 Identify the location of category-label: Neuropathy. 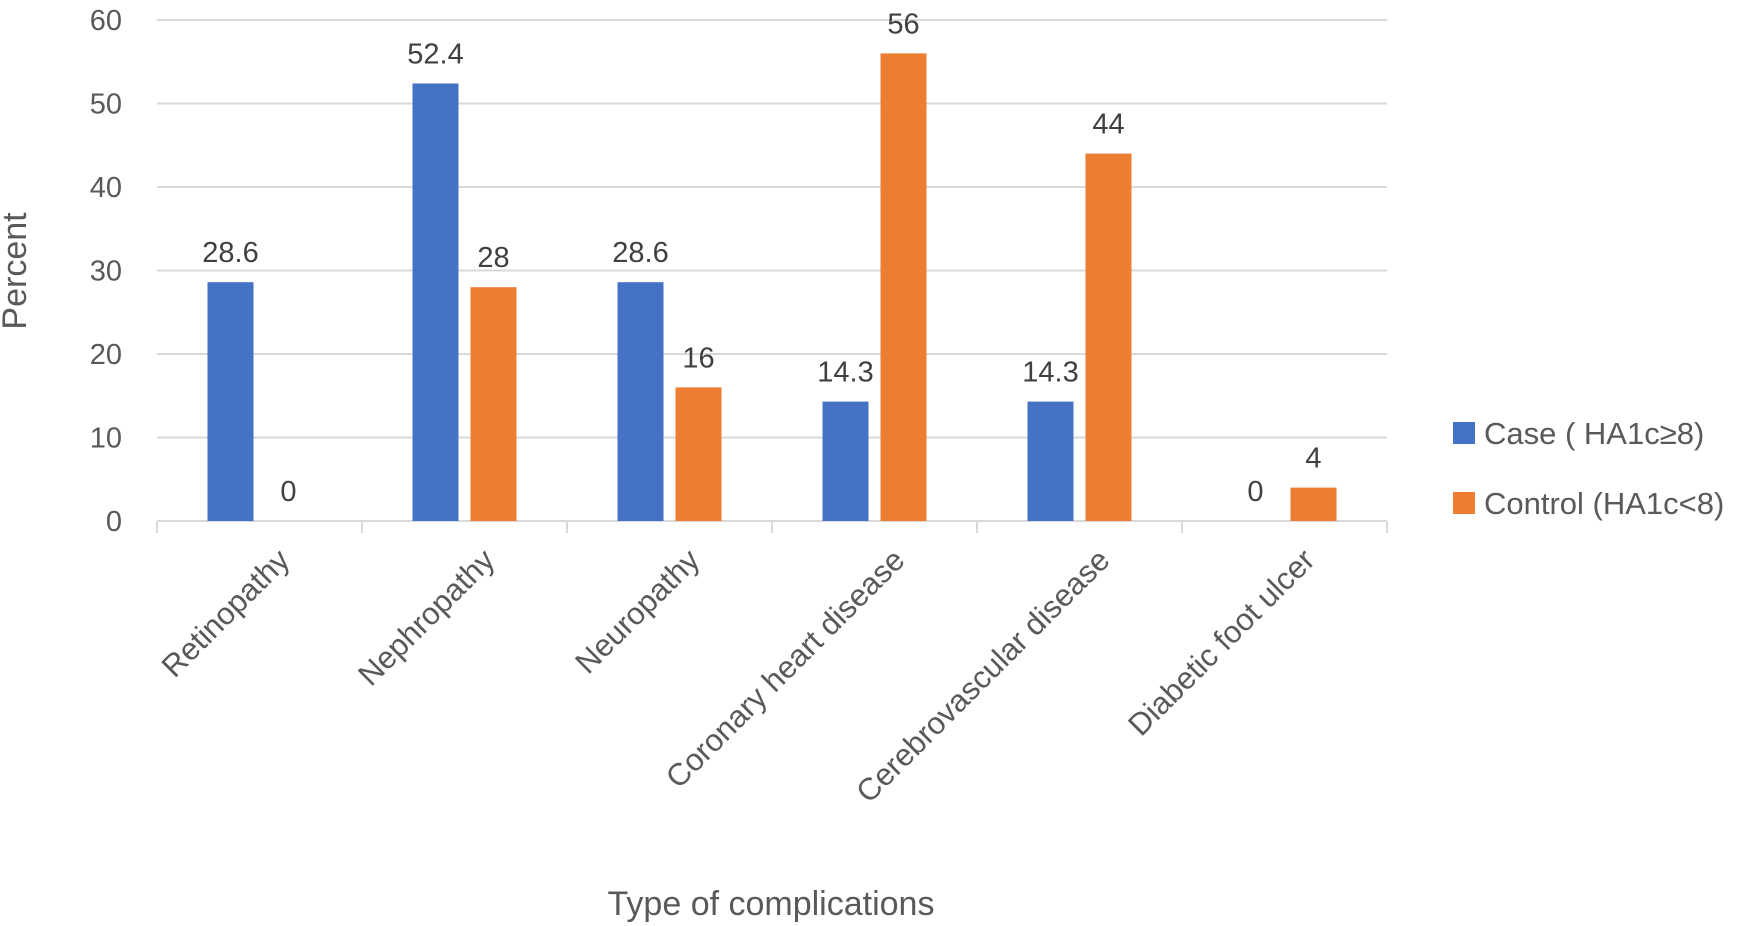
(637, 611).